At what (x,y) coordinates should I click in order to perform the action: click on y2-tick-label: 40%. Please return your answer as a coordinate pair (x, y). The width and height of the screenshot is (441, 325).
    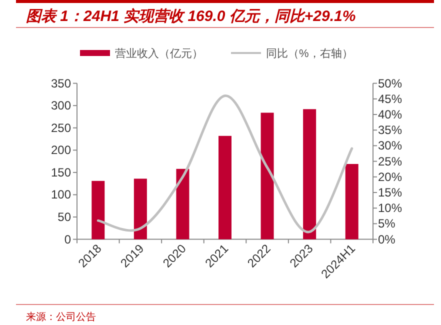
    Looking at the image, I should click on (390, 115).